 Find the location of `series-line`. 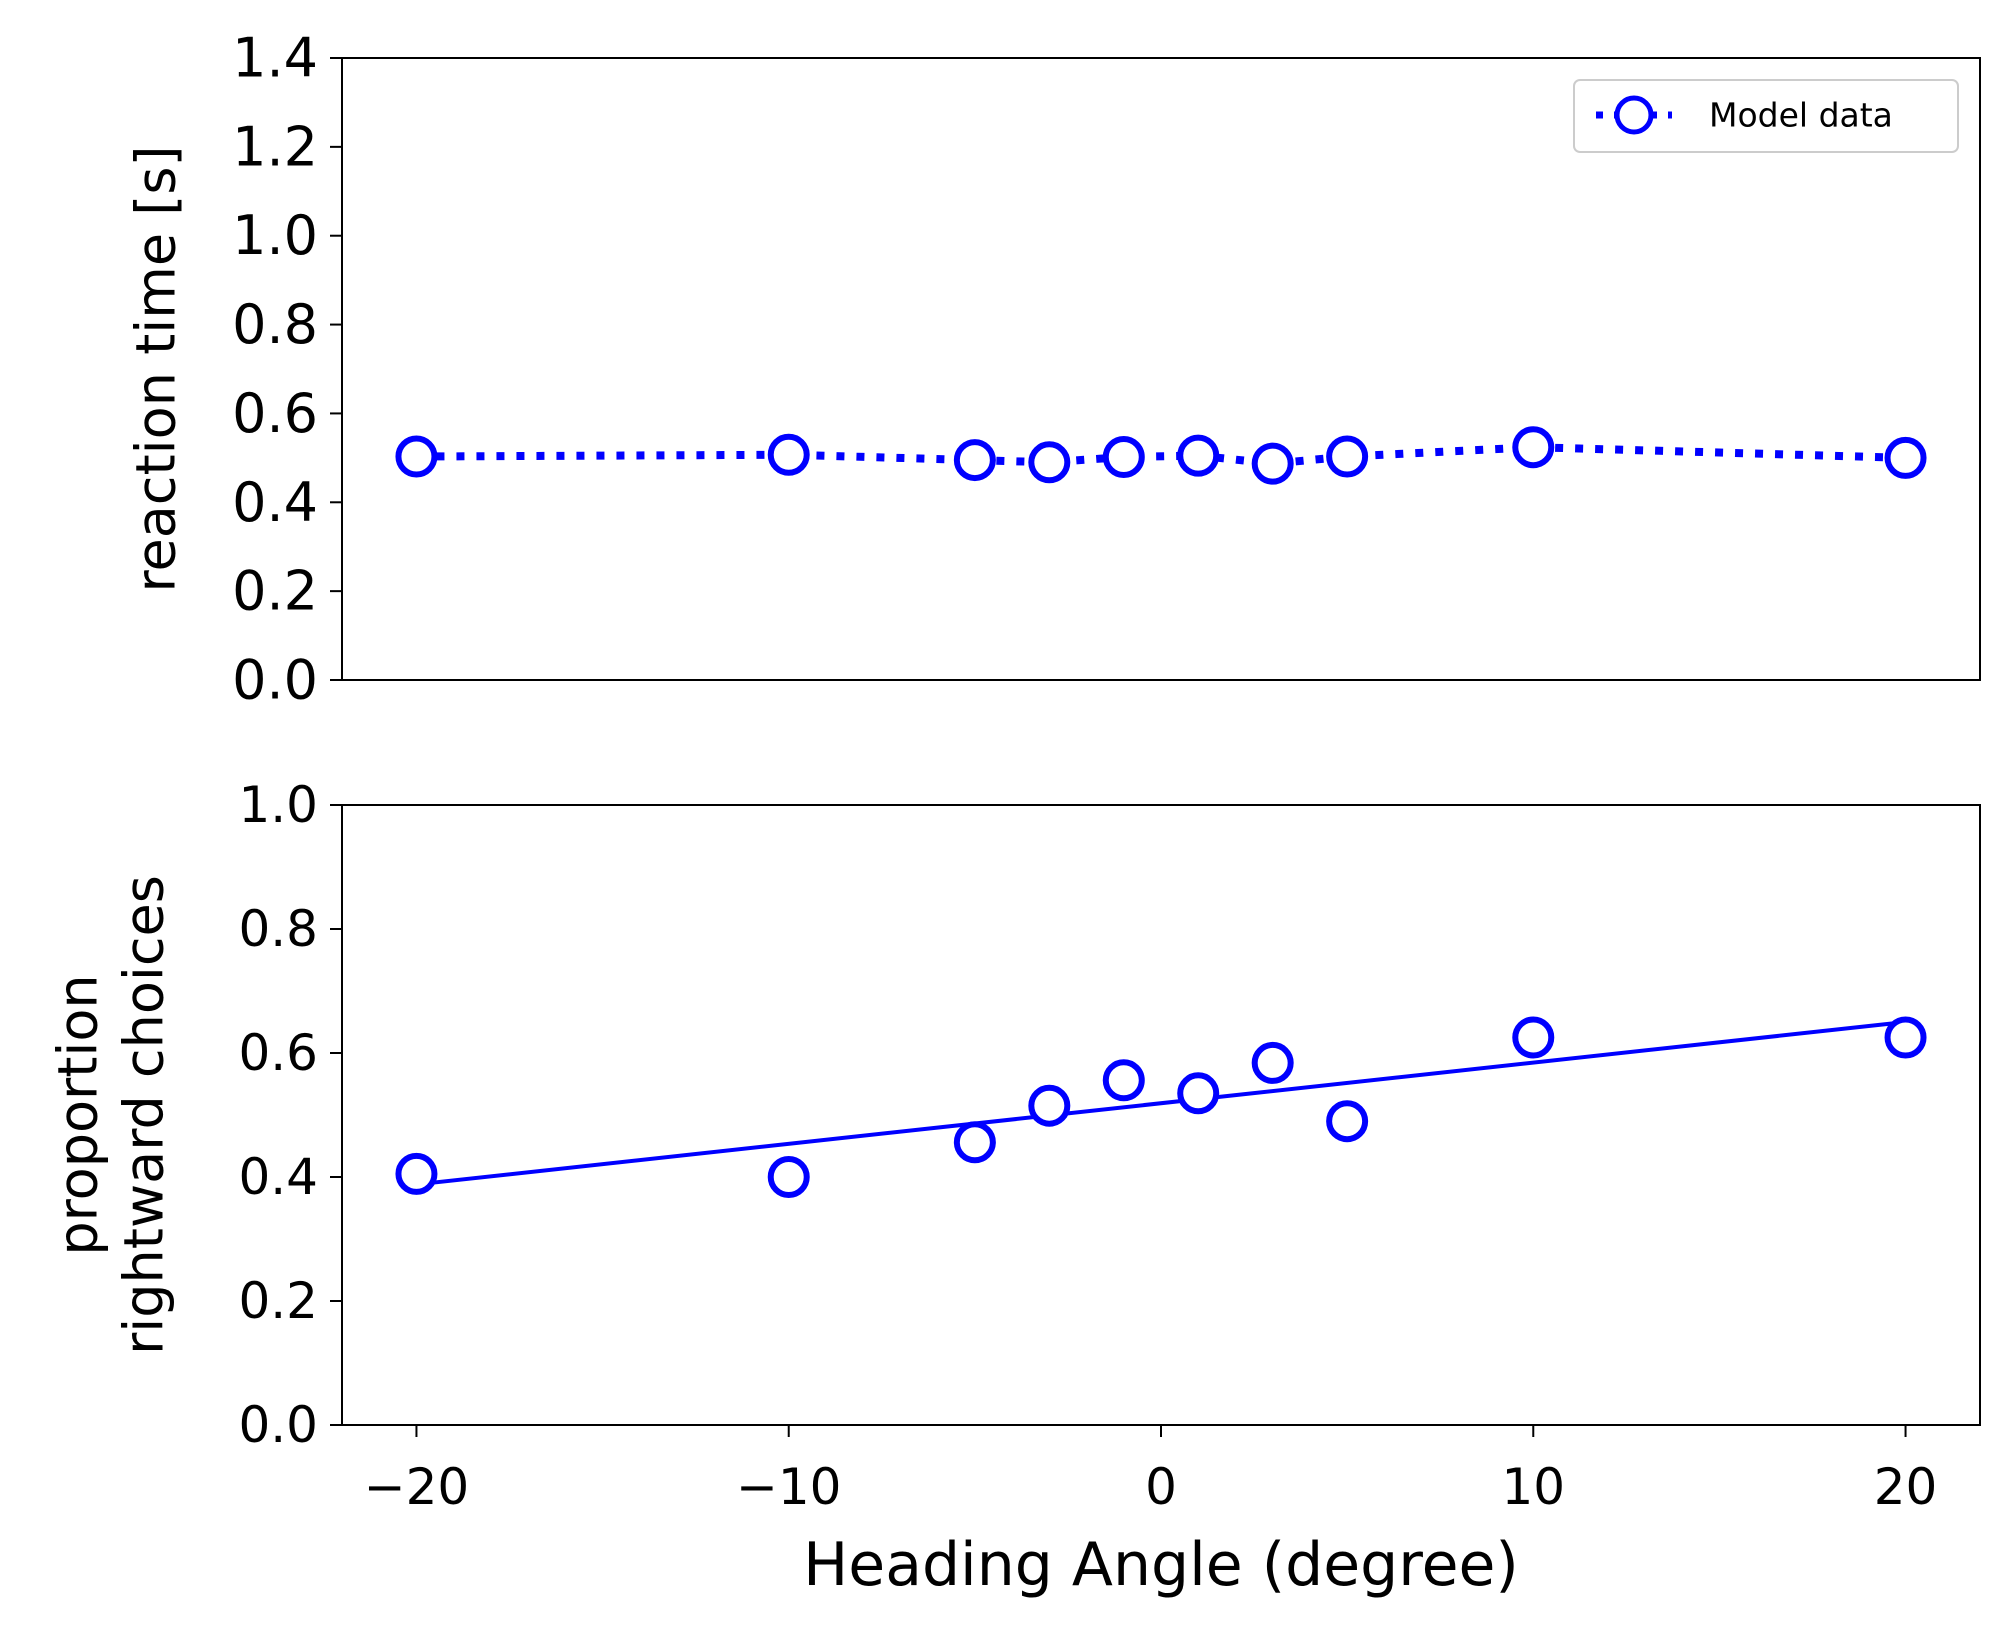

series-line is located at coordinates (1161, 455).